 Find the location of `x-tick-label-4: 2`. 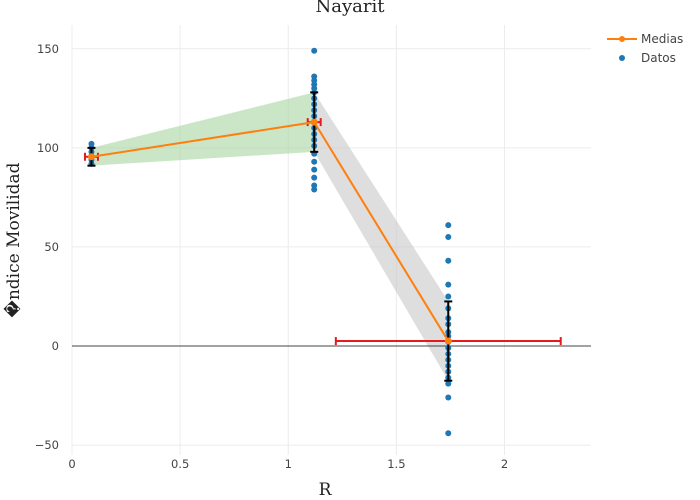

x-tick-label-4: 2 is located at coordinates (504, 464).